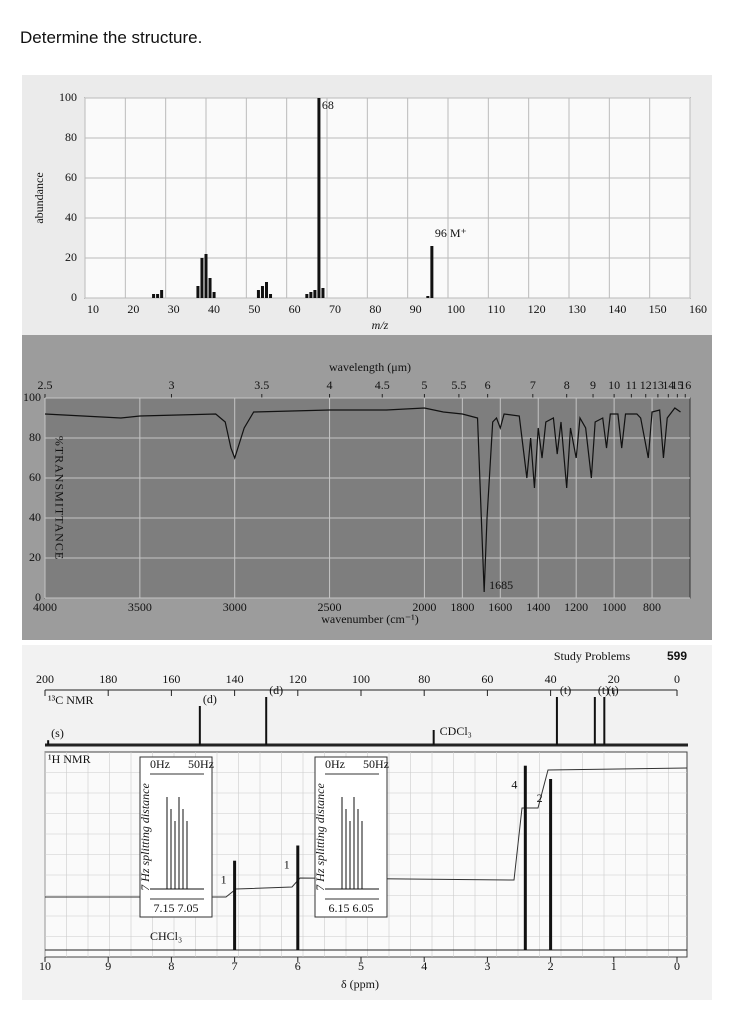 Image resolution: width=738 pixels, height=1024 pixels. I want to click on x-tick-label: 2, so click(551, 966).